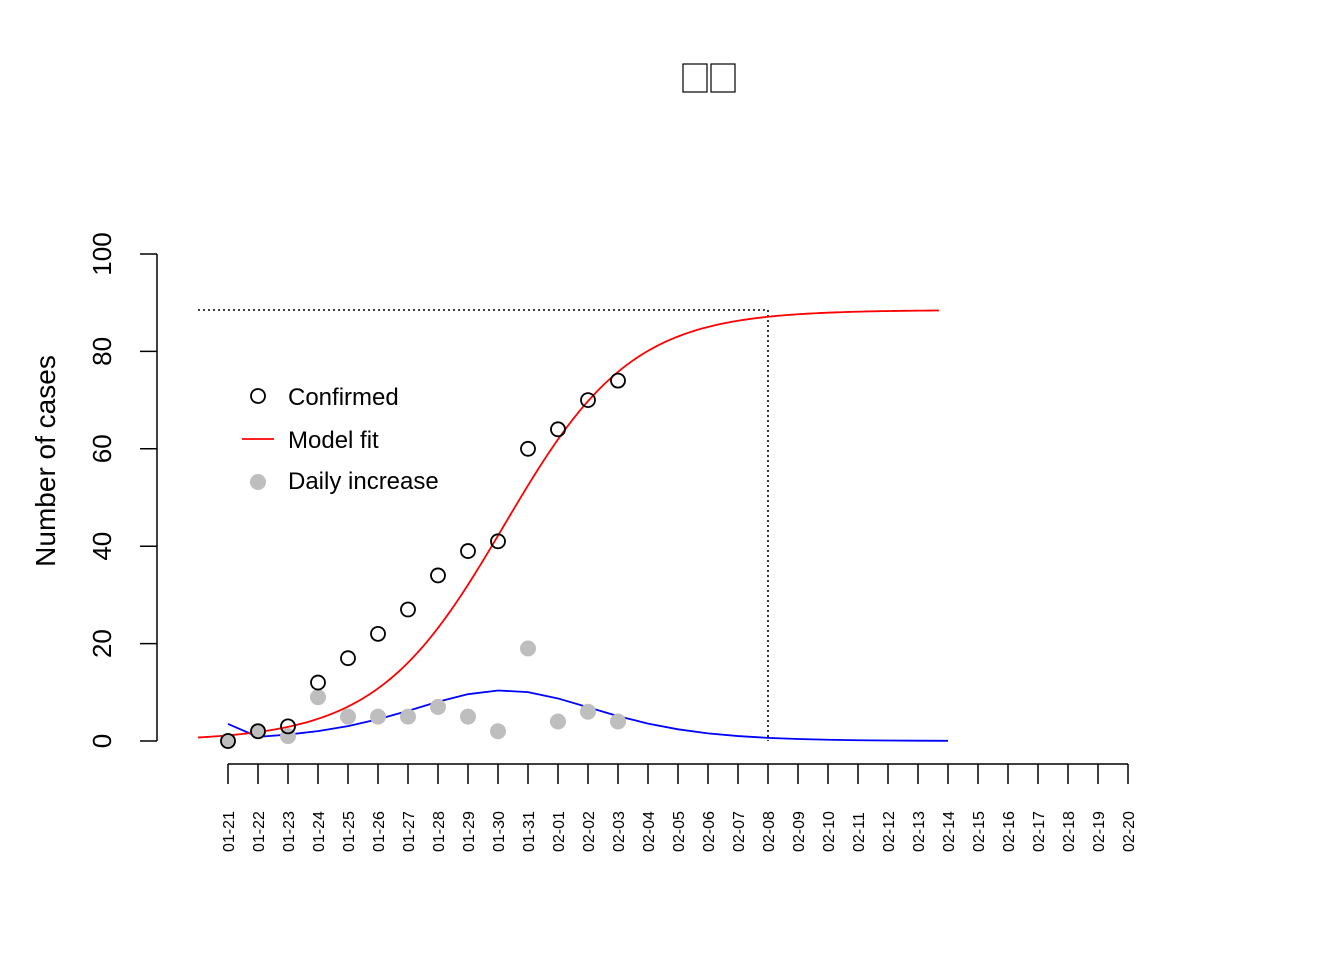 The height and width of the screenshot is (960, 1344). What do you see at coordinates (859, 832) in the screenshot?
I see `x-tick-label: 02-11` at bounding box center [859, 832].